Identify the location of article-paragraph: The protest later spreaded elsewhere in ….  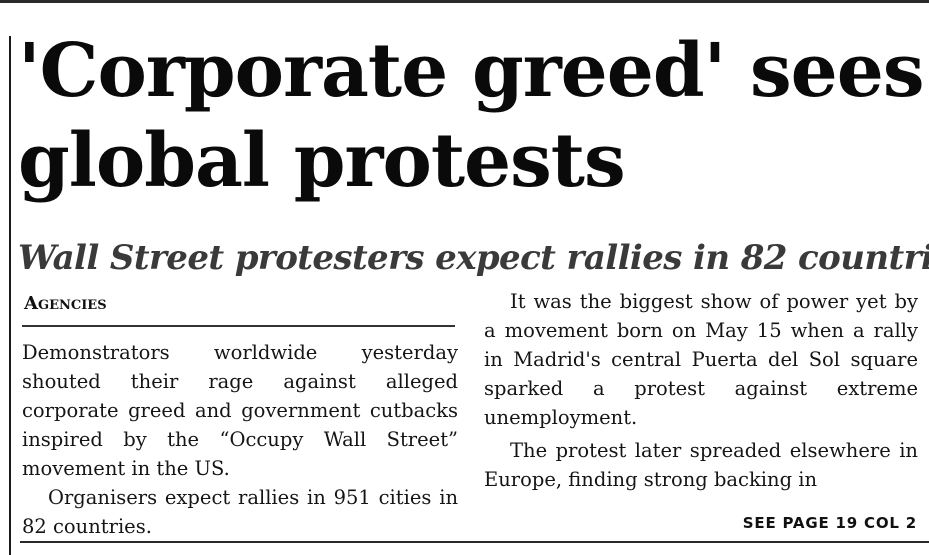
(701, 465).